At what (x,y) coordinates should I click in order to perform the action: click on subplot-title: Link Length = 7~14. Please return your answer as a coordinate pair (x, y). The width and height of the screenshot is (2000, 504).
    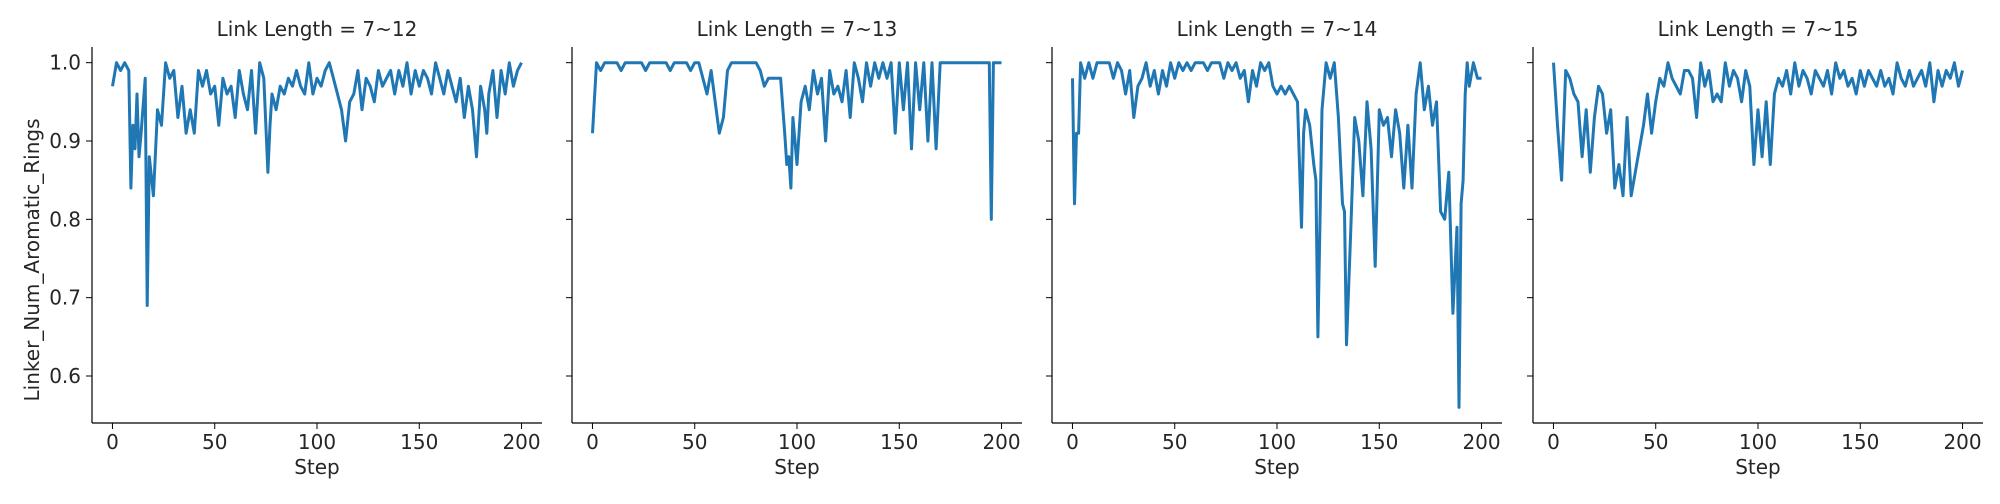
    Looking at the image, I should click on (1277, 29).